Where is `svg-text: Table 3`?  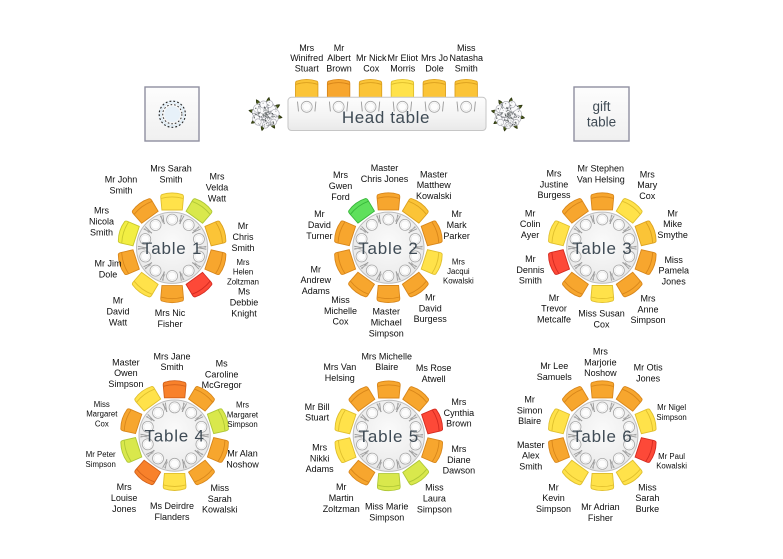 svg-text: Table 3 is located at coordinates (602, 248).